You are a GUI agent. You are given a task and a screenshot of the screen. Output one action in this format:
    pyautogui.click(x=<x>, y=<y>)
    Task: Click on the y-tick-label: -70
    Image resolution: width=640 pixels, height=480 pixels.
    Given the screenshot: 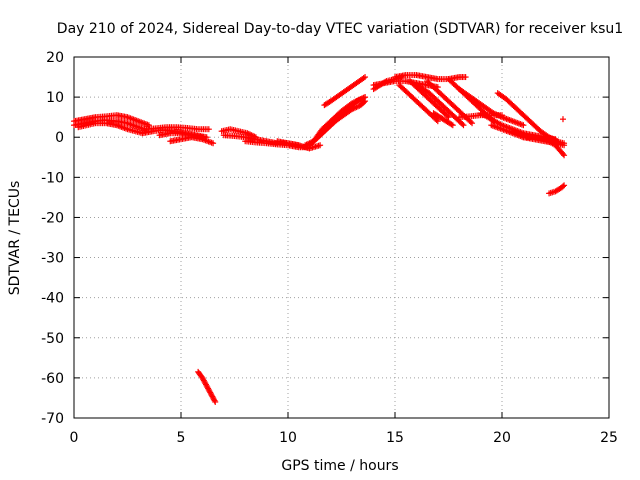 What is the action you would take?
    pyautogui.click(x=52, y=419)
    